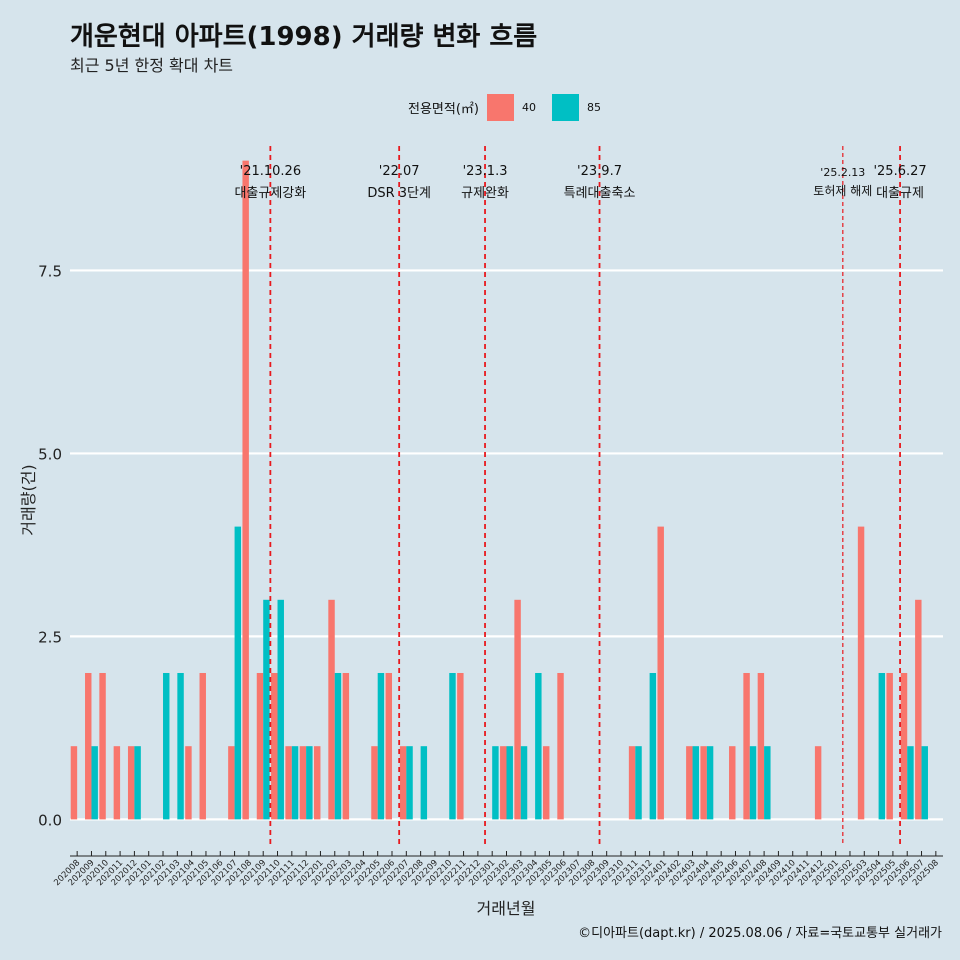 This screenshot has height=960, width=960. What do you see at coordinates (528, 107) in the screenshot?
I see `legend-label-40: 40` at bounding box center [528, 107].